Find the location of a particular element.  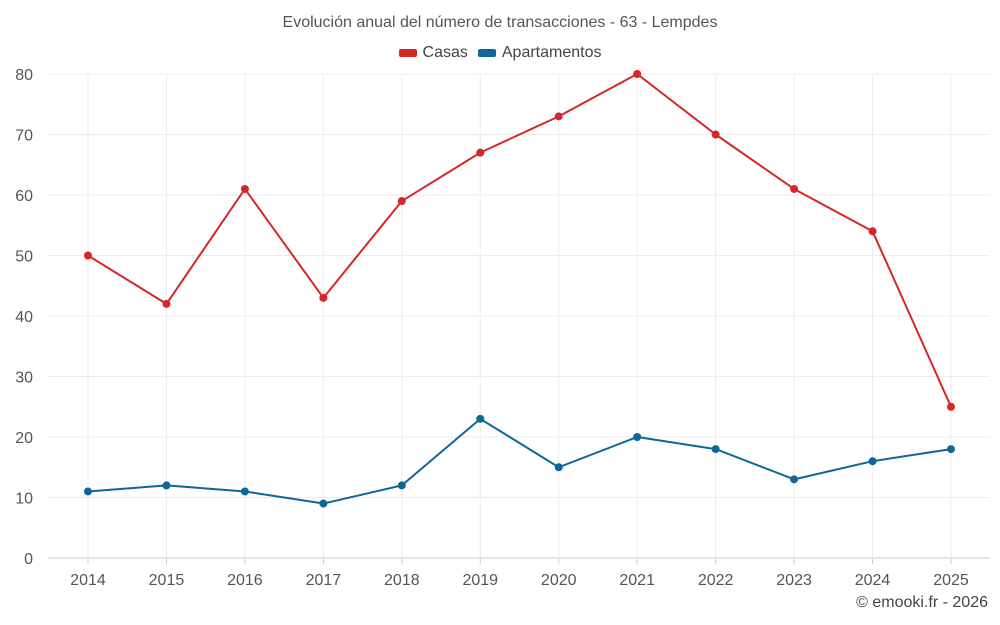

y-tick-label: 20 is located at coordinates (24, 438).